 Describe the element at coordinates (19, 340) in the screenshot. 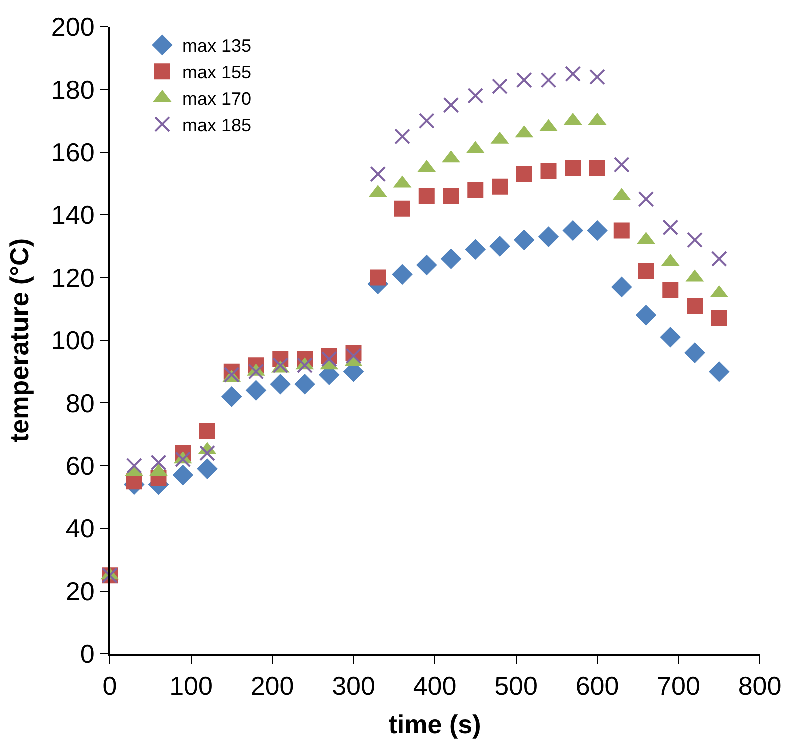

I see `y-axis-title: temperature (°C)` at that location.